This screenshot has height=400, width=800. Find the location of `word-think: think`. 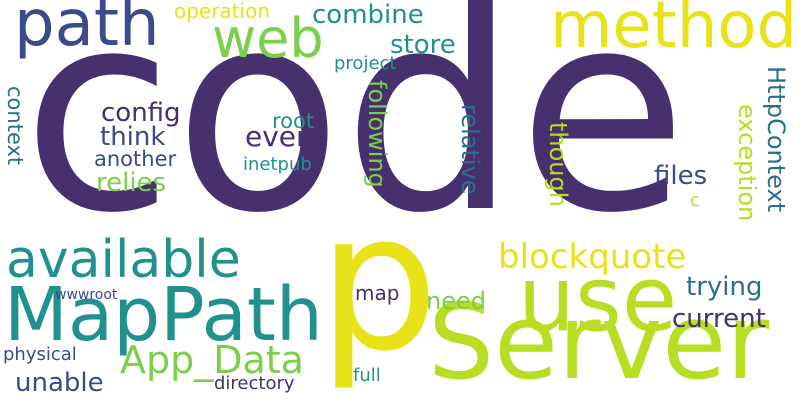

word-think: think is located at coordinates (133, 137).